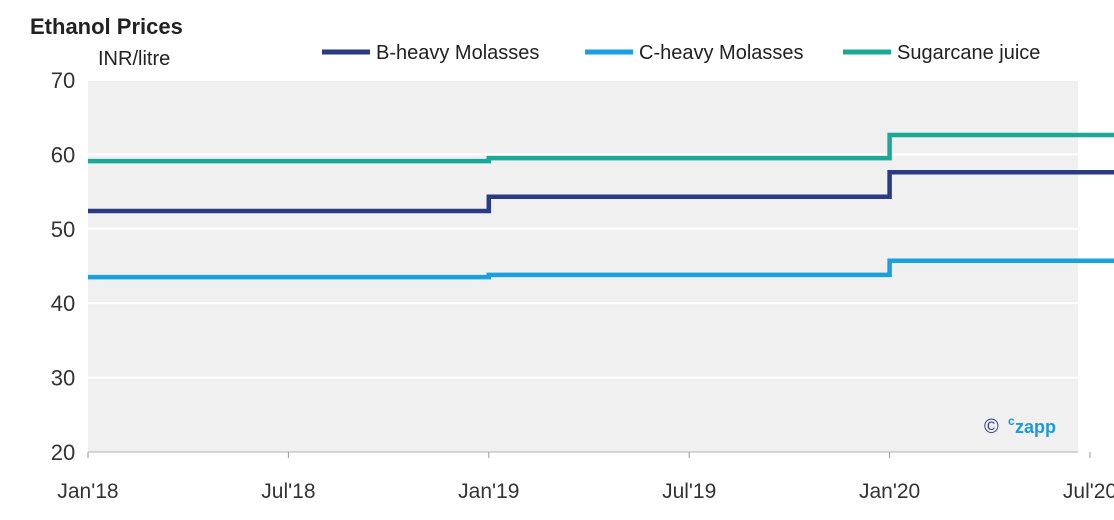  Describe the element at coordinates (87, 491) in the screenshot. I see `x-tick-label: Jan'18` at that location.